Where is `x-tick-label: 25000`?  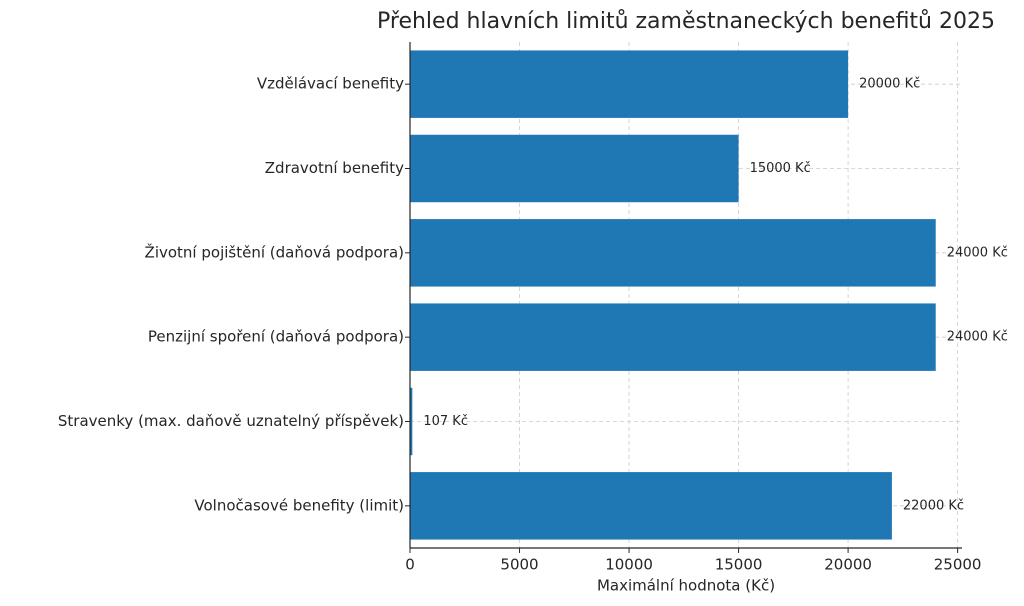 x-tick-label: 25000 is located at coordinates (958, 565).